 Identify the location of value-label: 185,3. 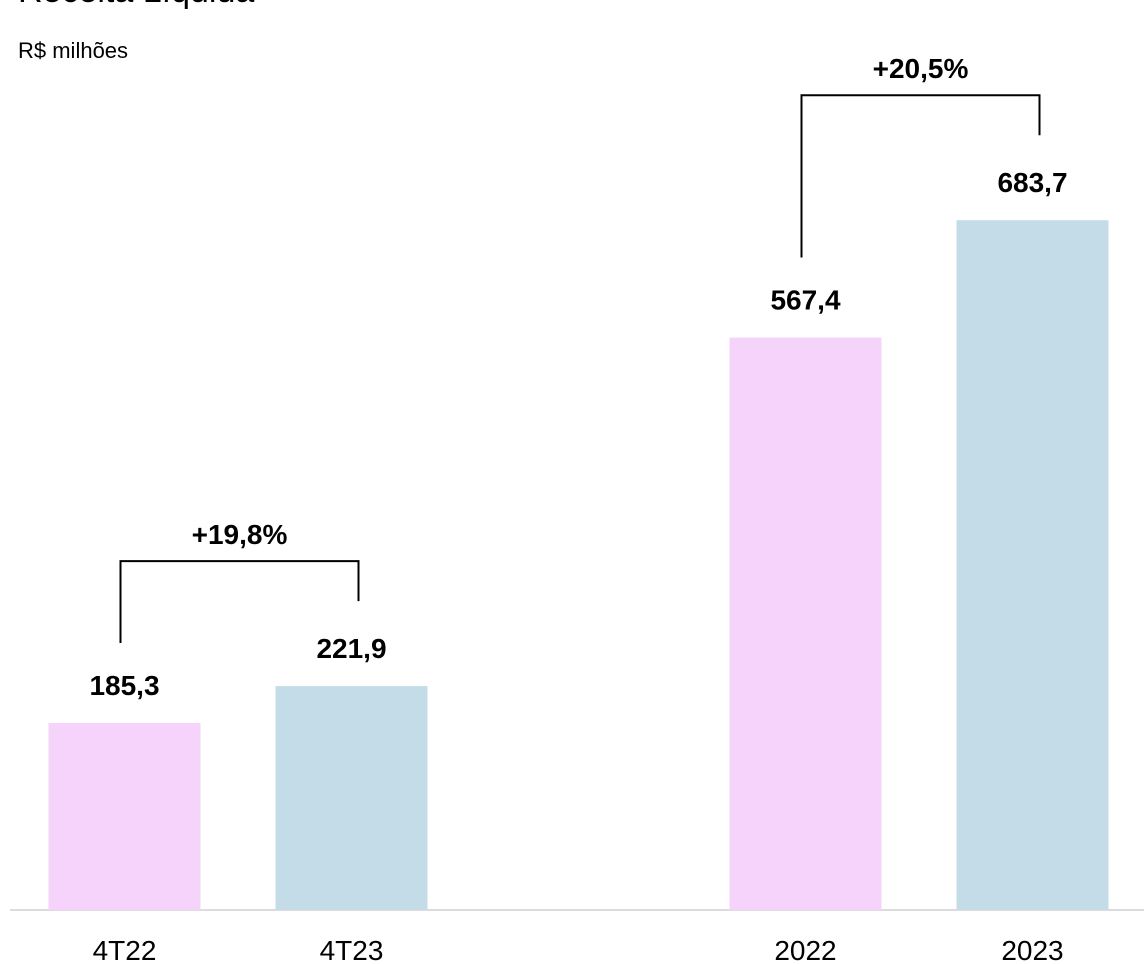
(124, 685).